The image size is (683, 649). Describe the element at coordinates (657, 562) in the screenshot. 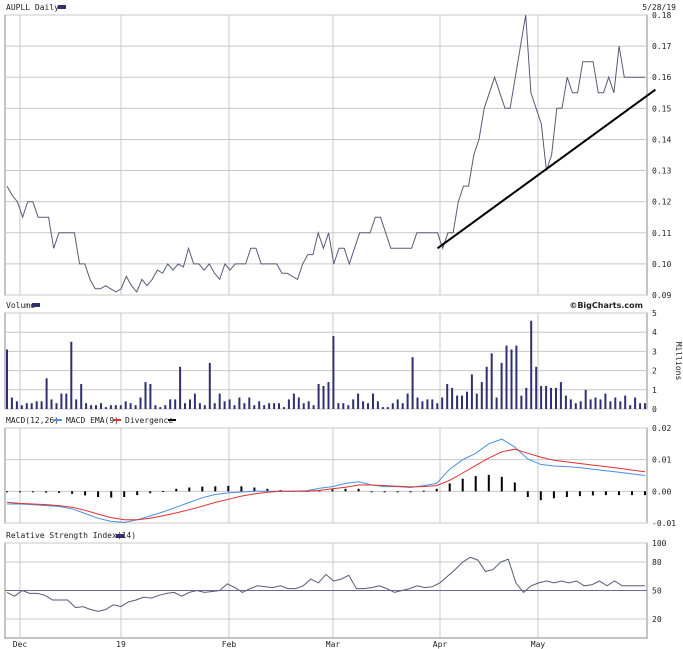

I see `y-tick-label: 80` at that location.